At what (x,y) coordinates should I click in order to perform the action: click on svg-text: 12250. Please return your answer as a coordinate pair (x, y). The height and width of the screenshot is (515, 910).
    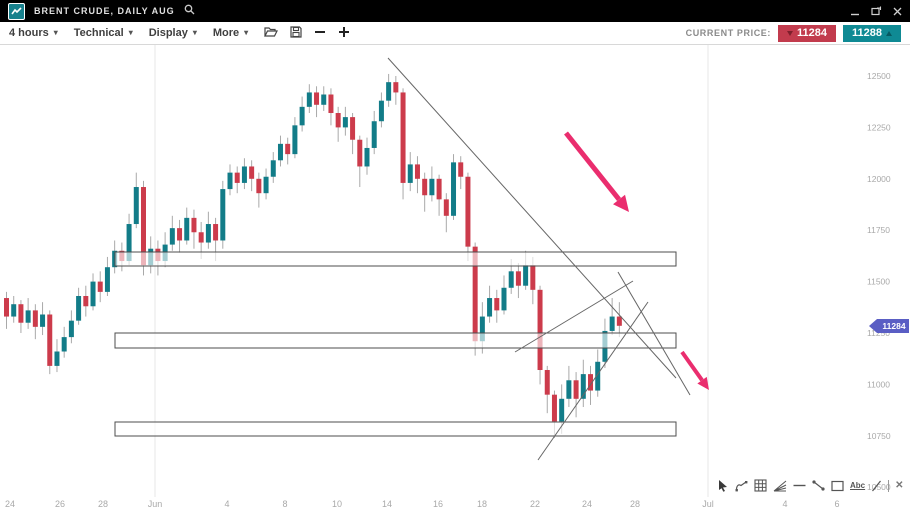
    Looking at the image, I should click on (879, 127).